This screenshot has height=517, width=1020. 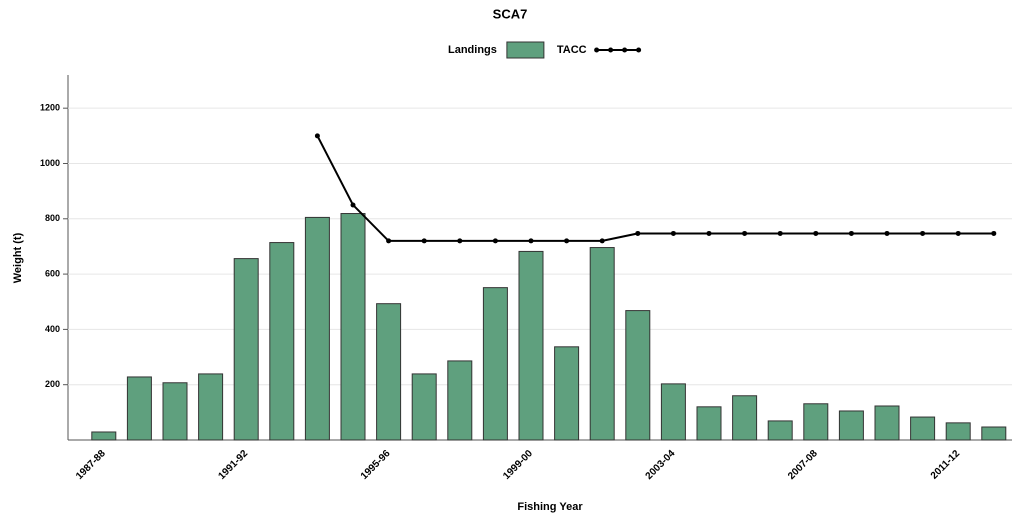 What do you see at coordinates (50, 163) in the screenshot?
I see `y-tick-label: 1000` at bounding box center [50, 163].